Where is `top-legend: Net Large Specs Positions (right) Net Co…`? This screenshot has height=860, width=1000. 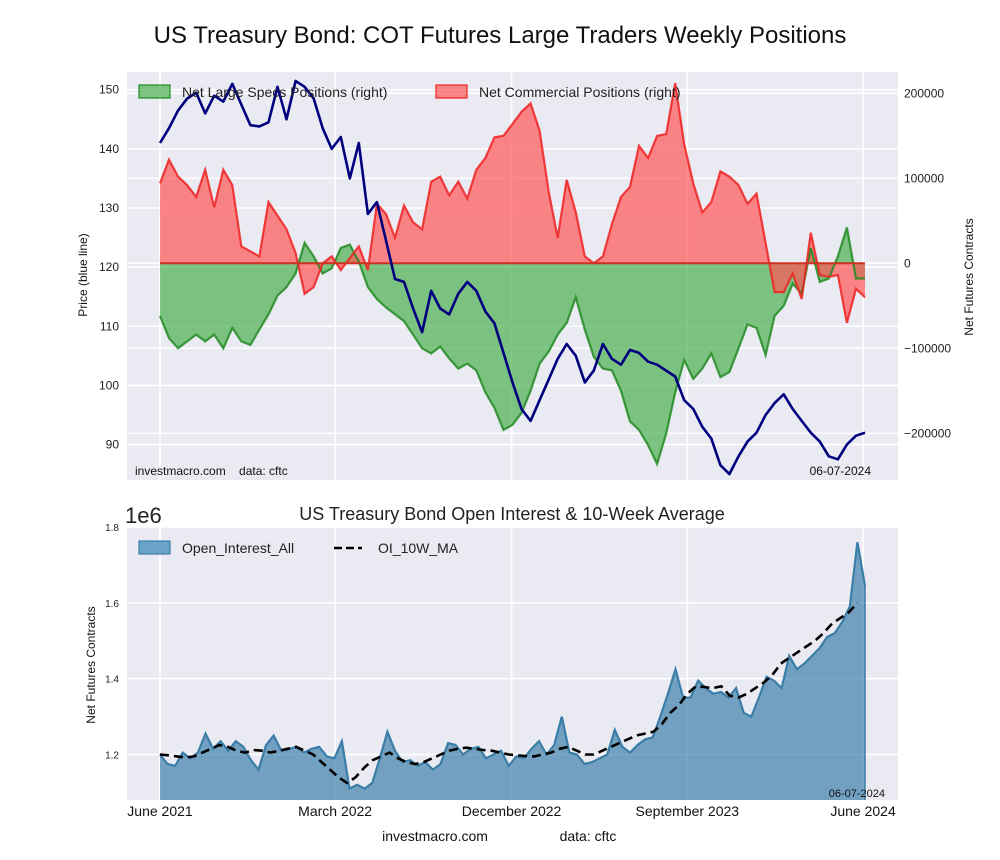 top-legend: Net Large Specs Positions (right) Net Co… is located at coordinates (409, 92).